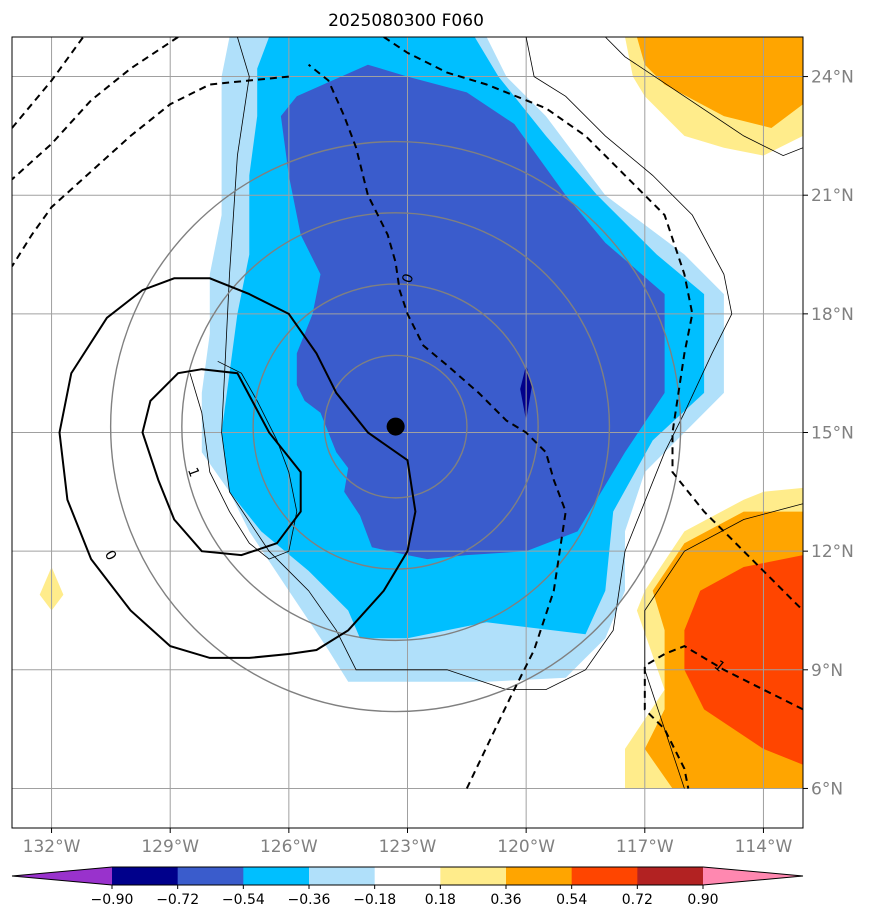  I want to click on colorbar-tick-label: 0.72, so click(637, 900).